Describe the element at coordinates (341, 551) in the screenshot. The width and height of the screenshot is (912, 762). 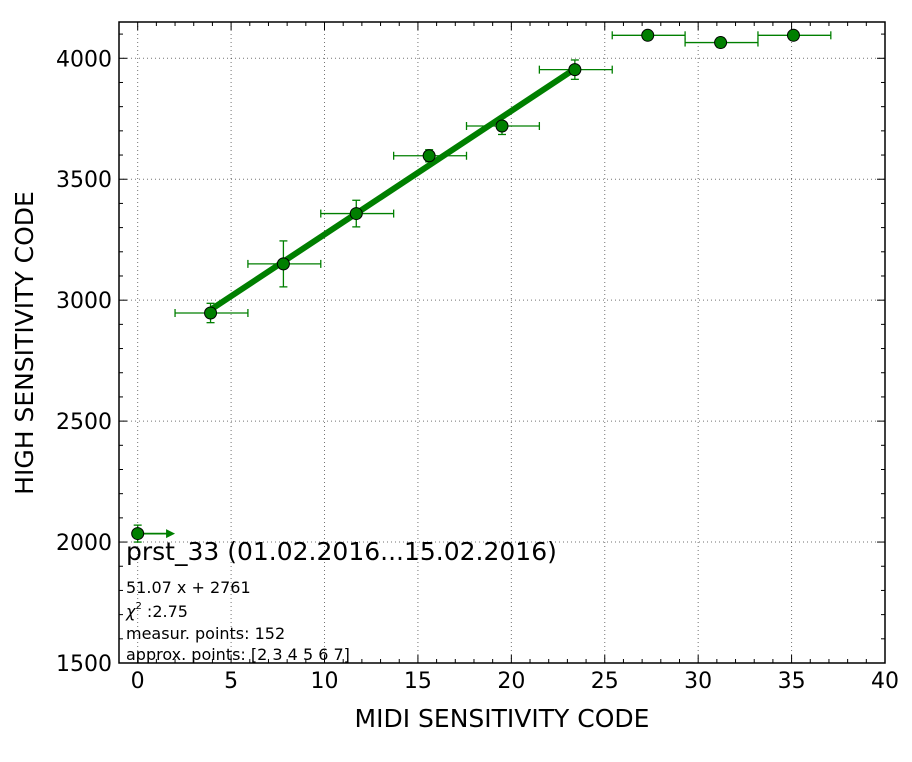
I see `annotation-title: prst_33 (01.02.2016...15.02.2016)` at that location.